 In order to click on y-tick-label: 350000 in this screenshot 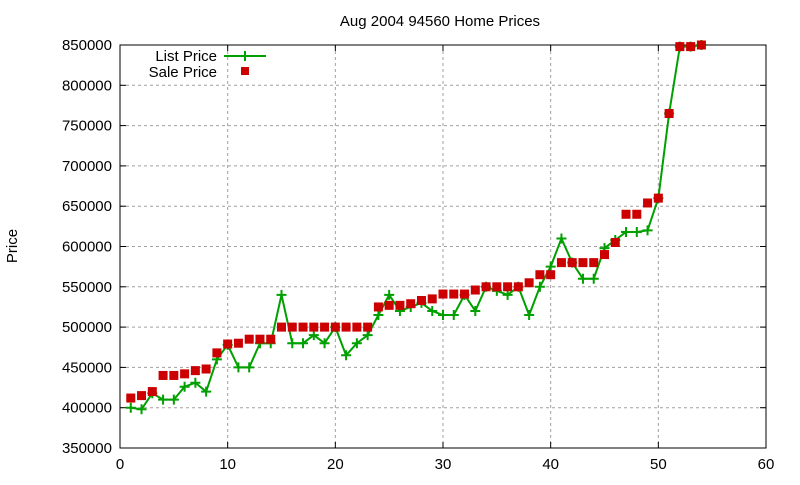, I will do `click(87, 448)`.